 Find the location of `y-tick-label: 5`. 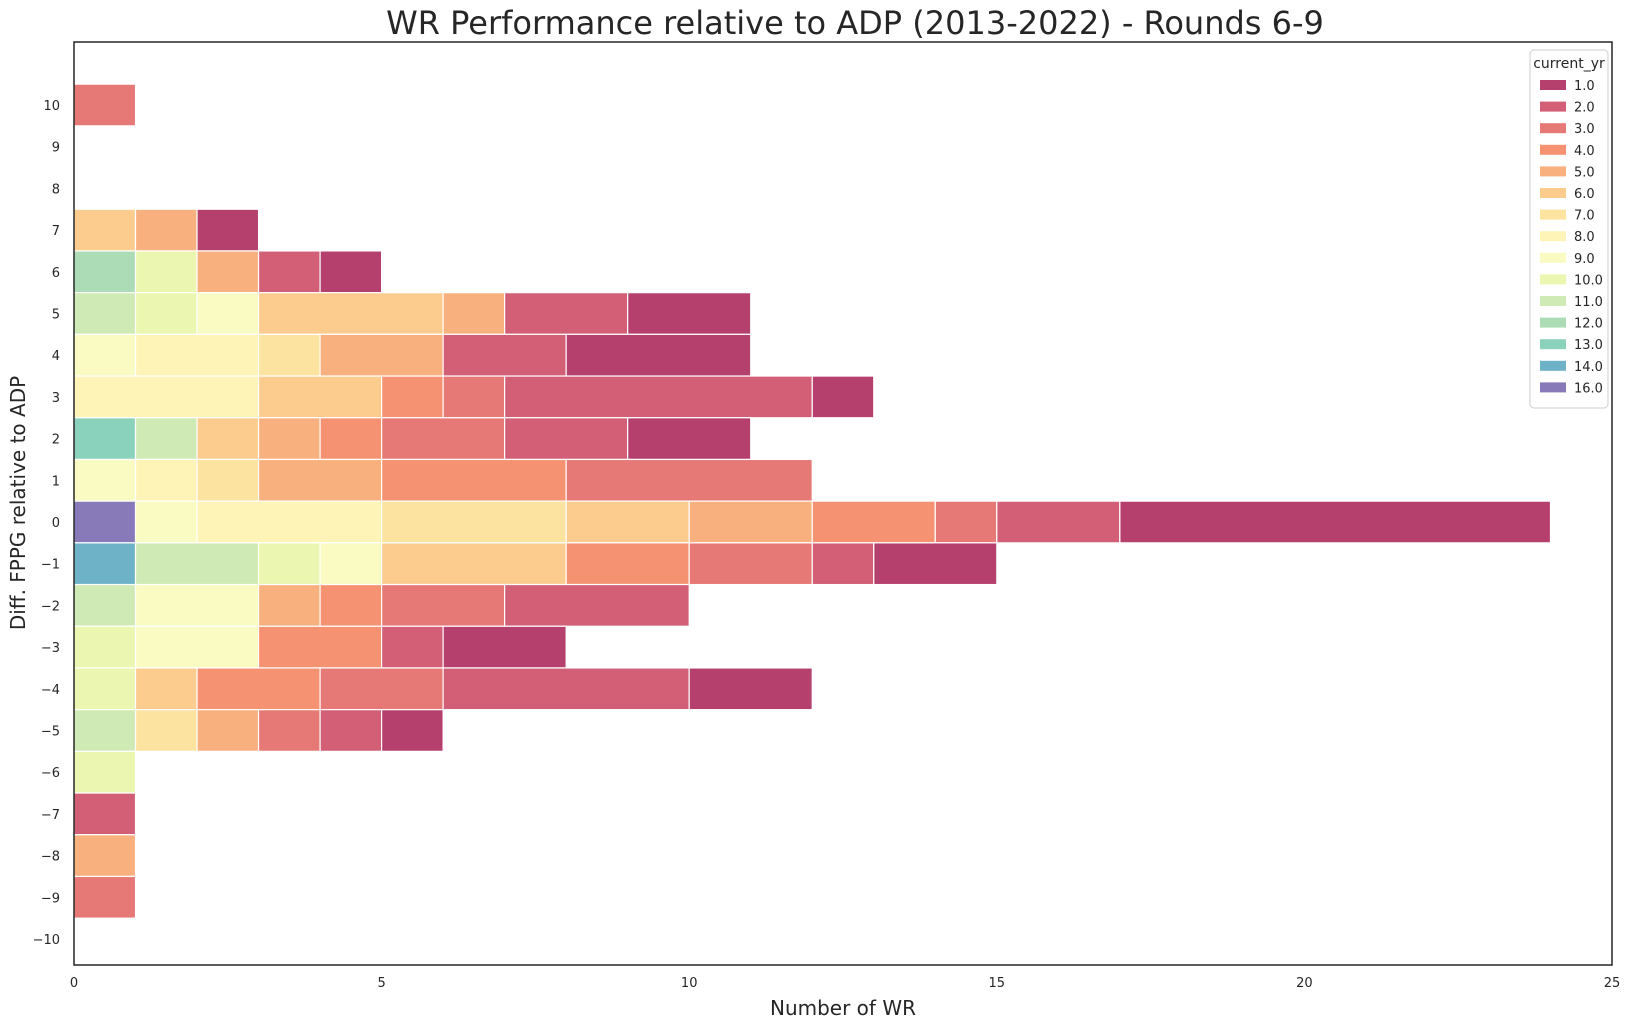

y-tick-label: 5 is located at coordinates (56, 315).